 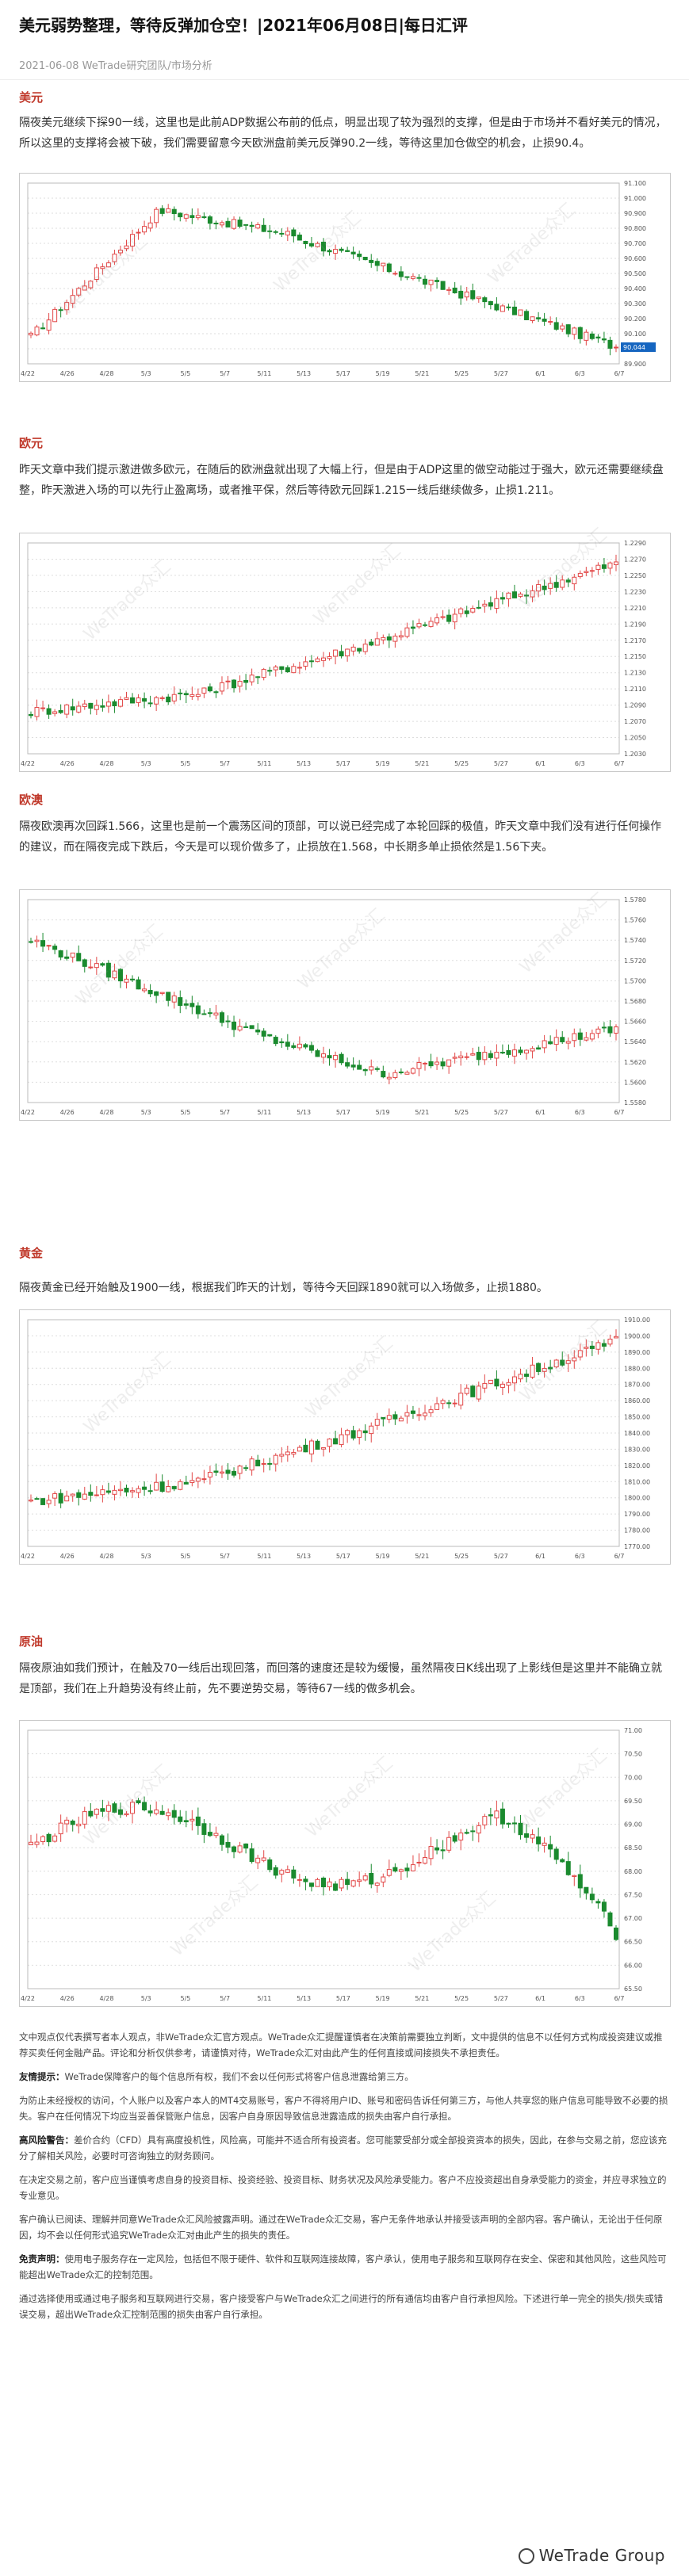 I want to click on plot-frame, so click(x=323, y=1859).